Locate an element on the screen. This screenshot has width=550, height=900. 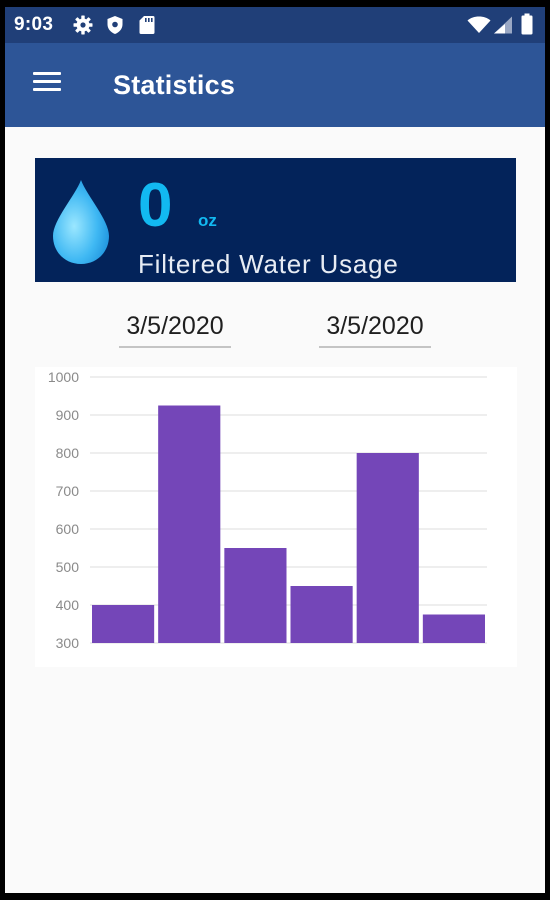
usage-card: 0 oz Filtered Water Usage is located at coordinates (275, 220).